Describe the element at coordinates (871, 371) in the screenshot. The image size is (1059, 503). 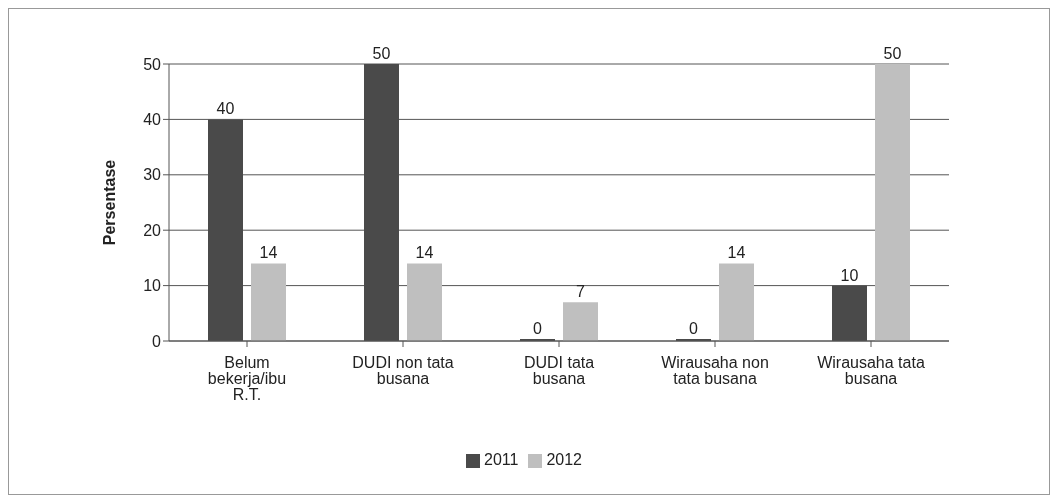
I see `x-tick-label: Wirausaha tata busana` at that location.